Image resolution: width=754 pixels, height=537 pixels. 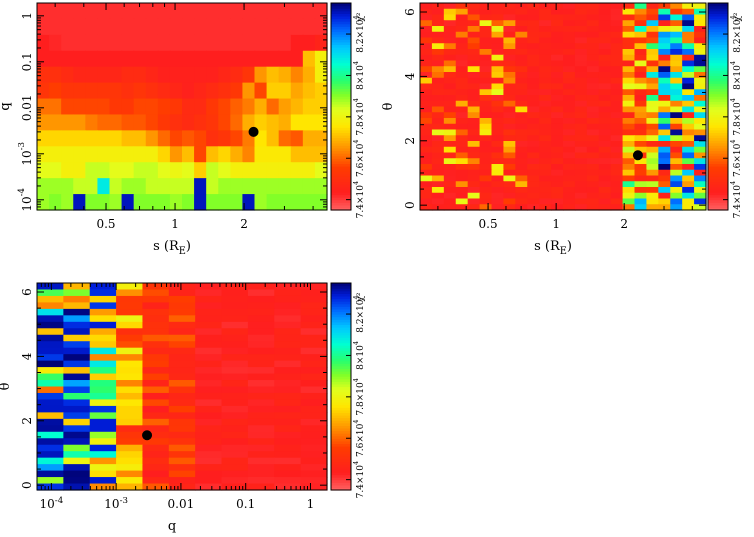 What do you see at coordinates (182, 107) in the screenshot?
I see `heatmap-cells` at bounding box center [182, 107].